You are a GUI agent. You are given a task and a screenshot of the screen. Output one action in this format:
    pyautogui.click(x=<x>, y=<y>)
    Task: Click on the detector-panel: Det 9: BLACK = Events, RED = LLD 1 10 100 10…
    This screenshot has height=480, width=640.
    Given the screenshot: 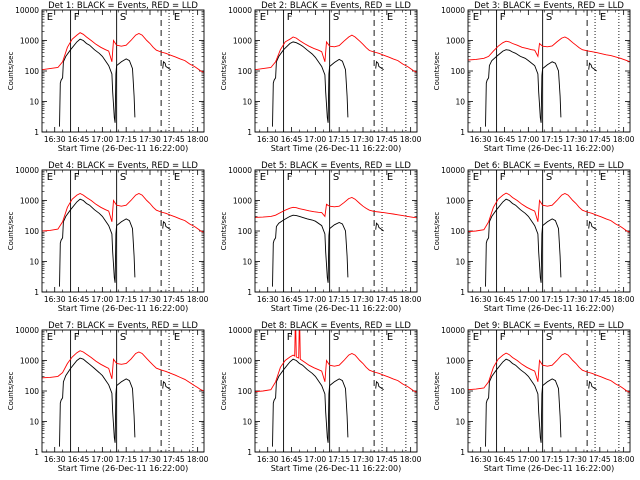 What is the action you would take?
    pyautogui.click(x=534, y=397)
    